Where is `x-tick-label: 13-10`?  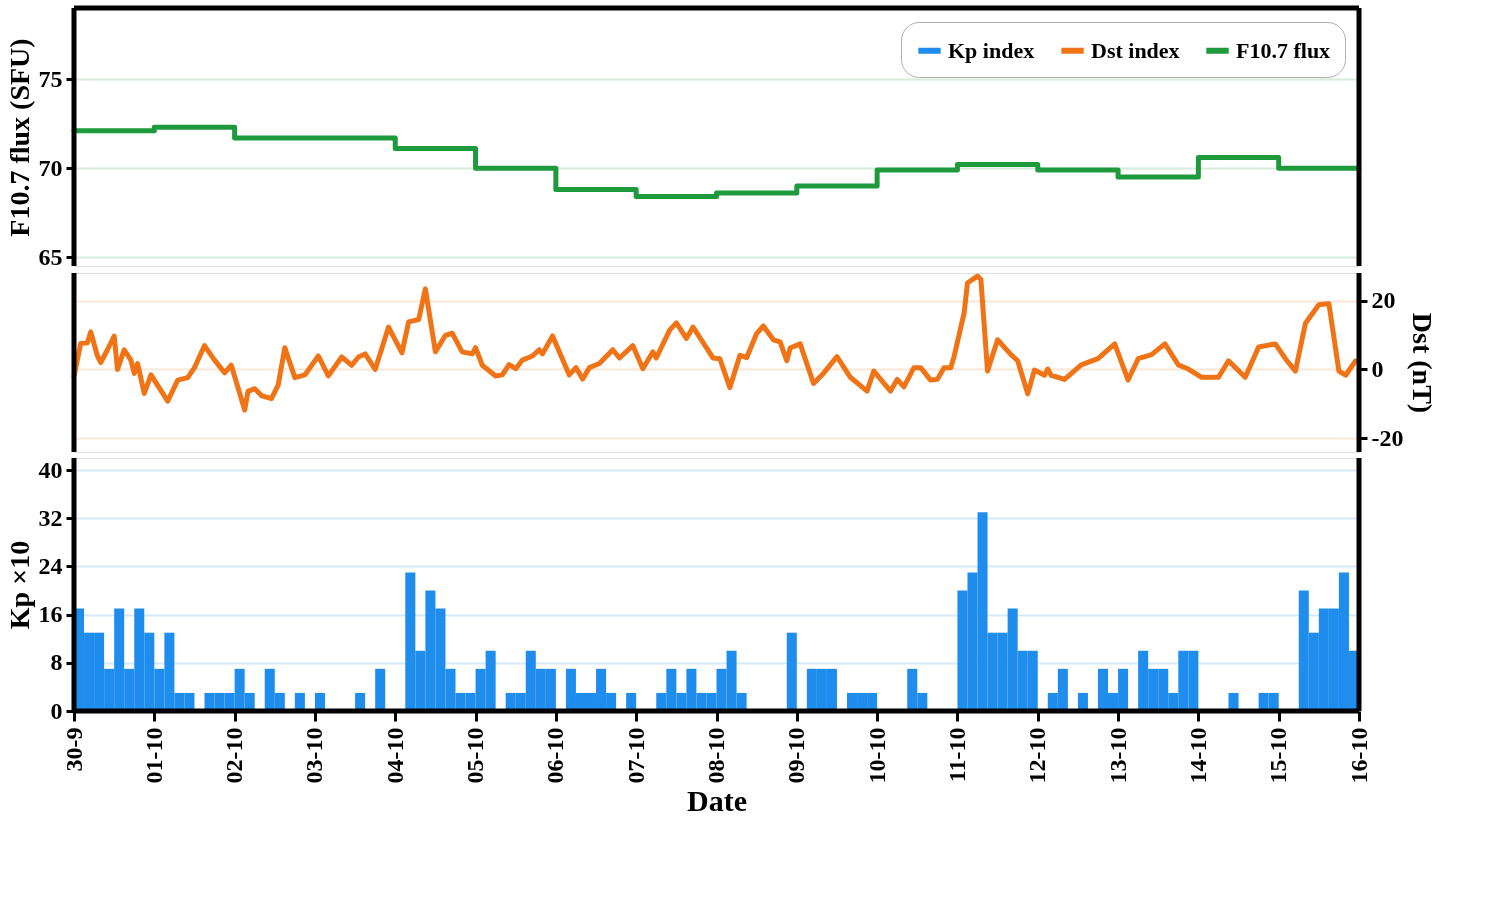 x-tick-label: 13-10 is located at coordinates (1117, 755).